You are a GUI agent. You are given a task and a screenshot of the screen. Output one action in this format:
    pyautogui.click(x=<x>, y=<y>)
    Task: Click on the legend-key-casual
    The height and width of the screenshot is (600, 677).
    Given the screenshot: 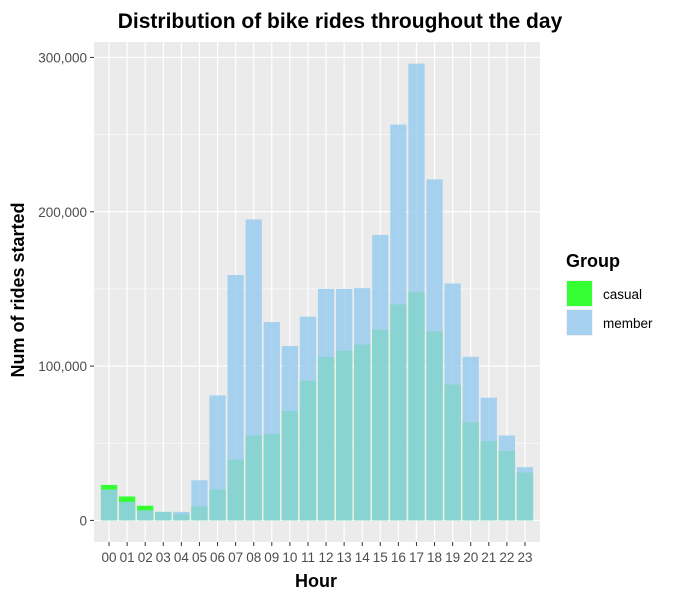 What is the action you would take?
    pyautogui.click(x=579, y=293)
    